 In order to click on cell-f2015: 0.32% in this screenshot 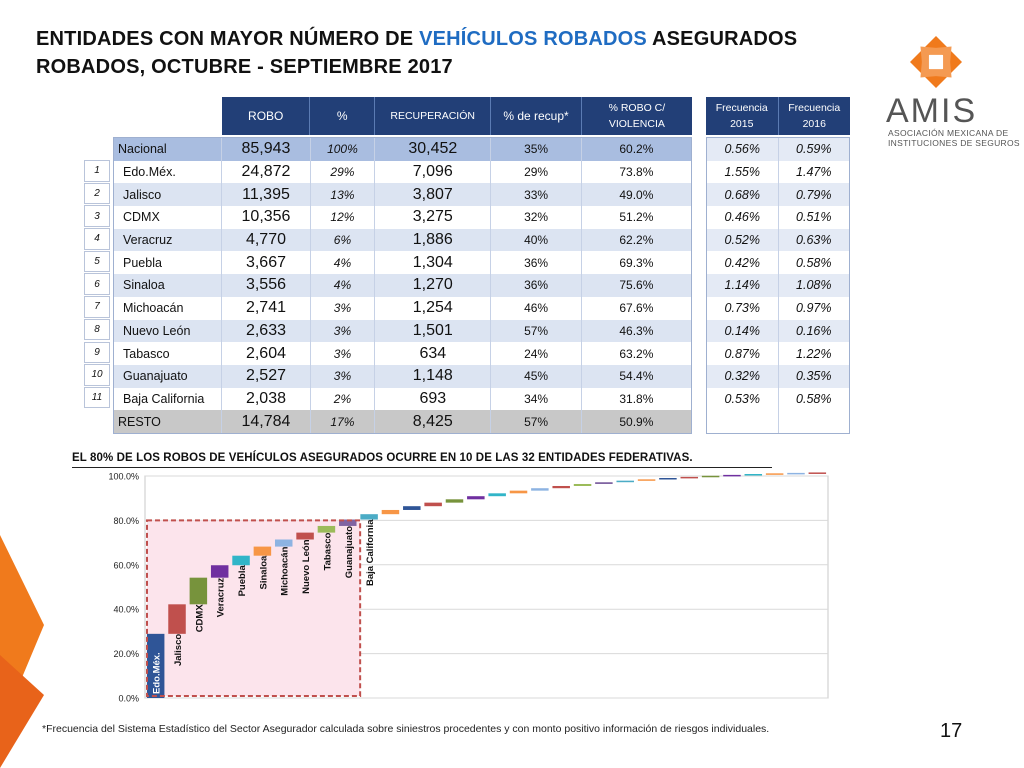, I will do `click(743, 376)`.